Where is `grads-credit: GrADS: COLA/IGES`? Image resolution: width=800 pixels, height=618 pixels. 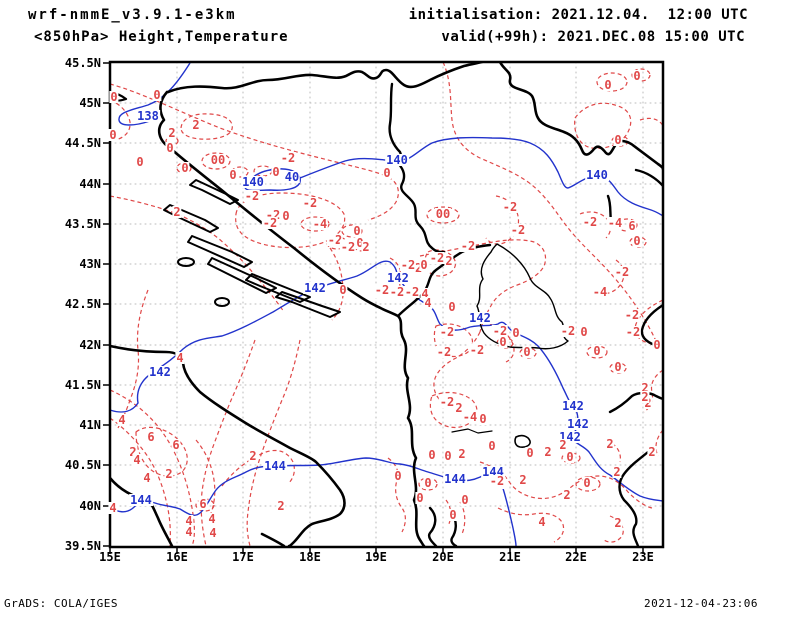 grads-credit: GrADS: COLA/IGES is located at coordinates (61, 603).